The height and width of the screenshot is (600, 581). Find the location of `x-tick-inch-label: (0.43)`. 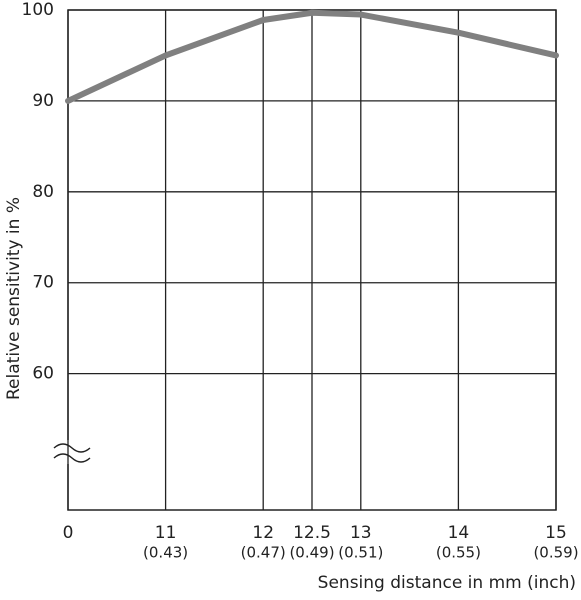

x-tick-inch-label: (0.43) is located at coordinates (165, 553).